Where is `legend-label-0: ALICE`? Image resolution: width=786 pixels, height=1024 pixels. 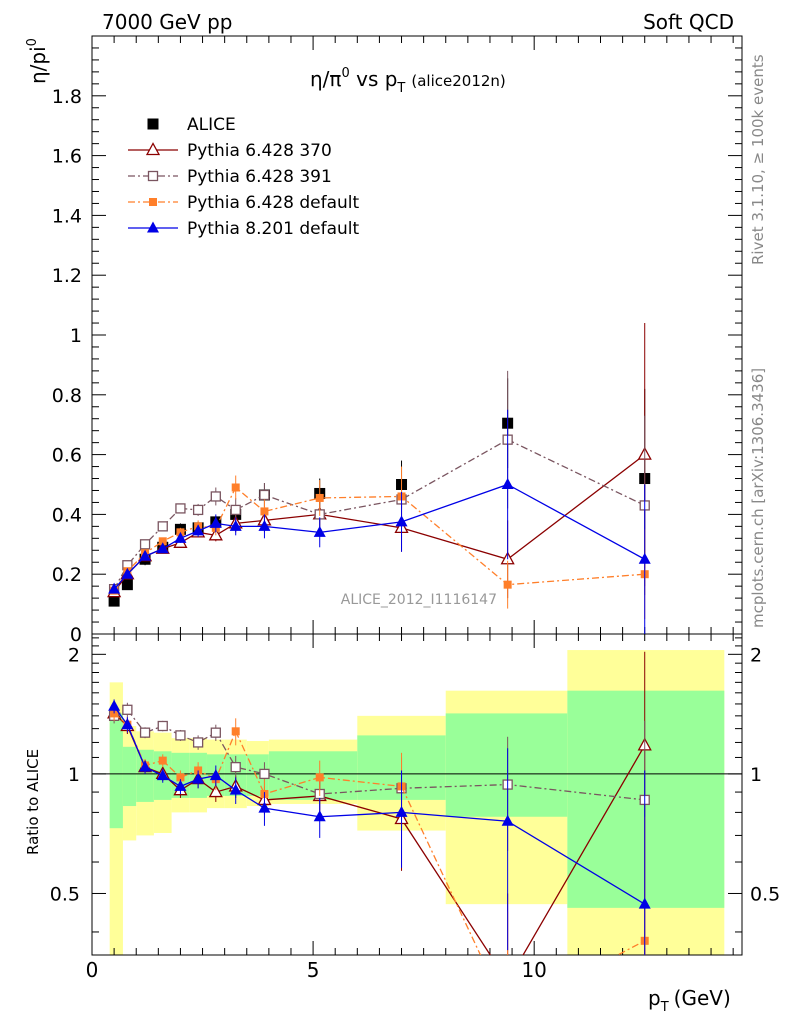
legend-label-0: ALICE is located at coordinates (211, 125).